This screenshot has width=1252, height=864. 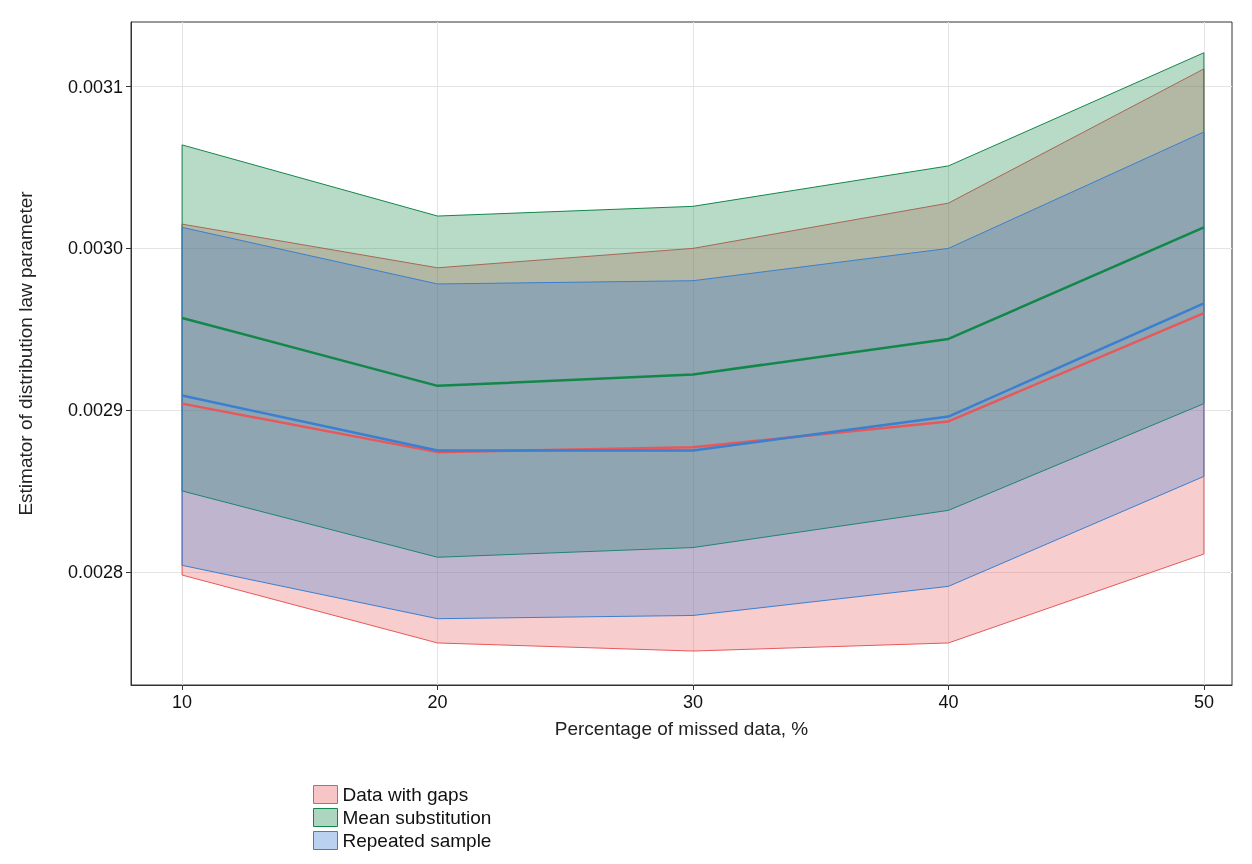 I want to click on legend-label: Data with gaps, so click(x=405, y=794).